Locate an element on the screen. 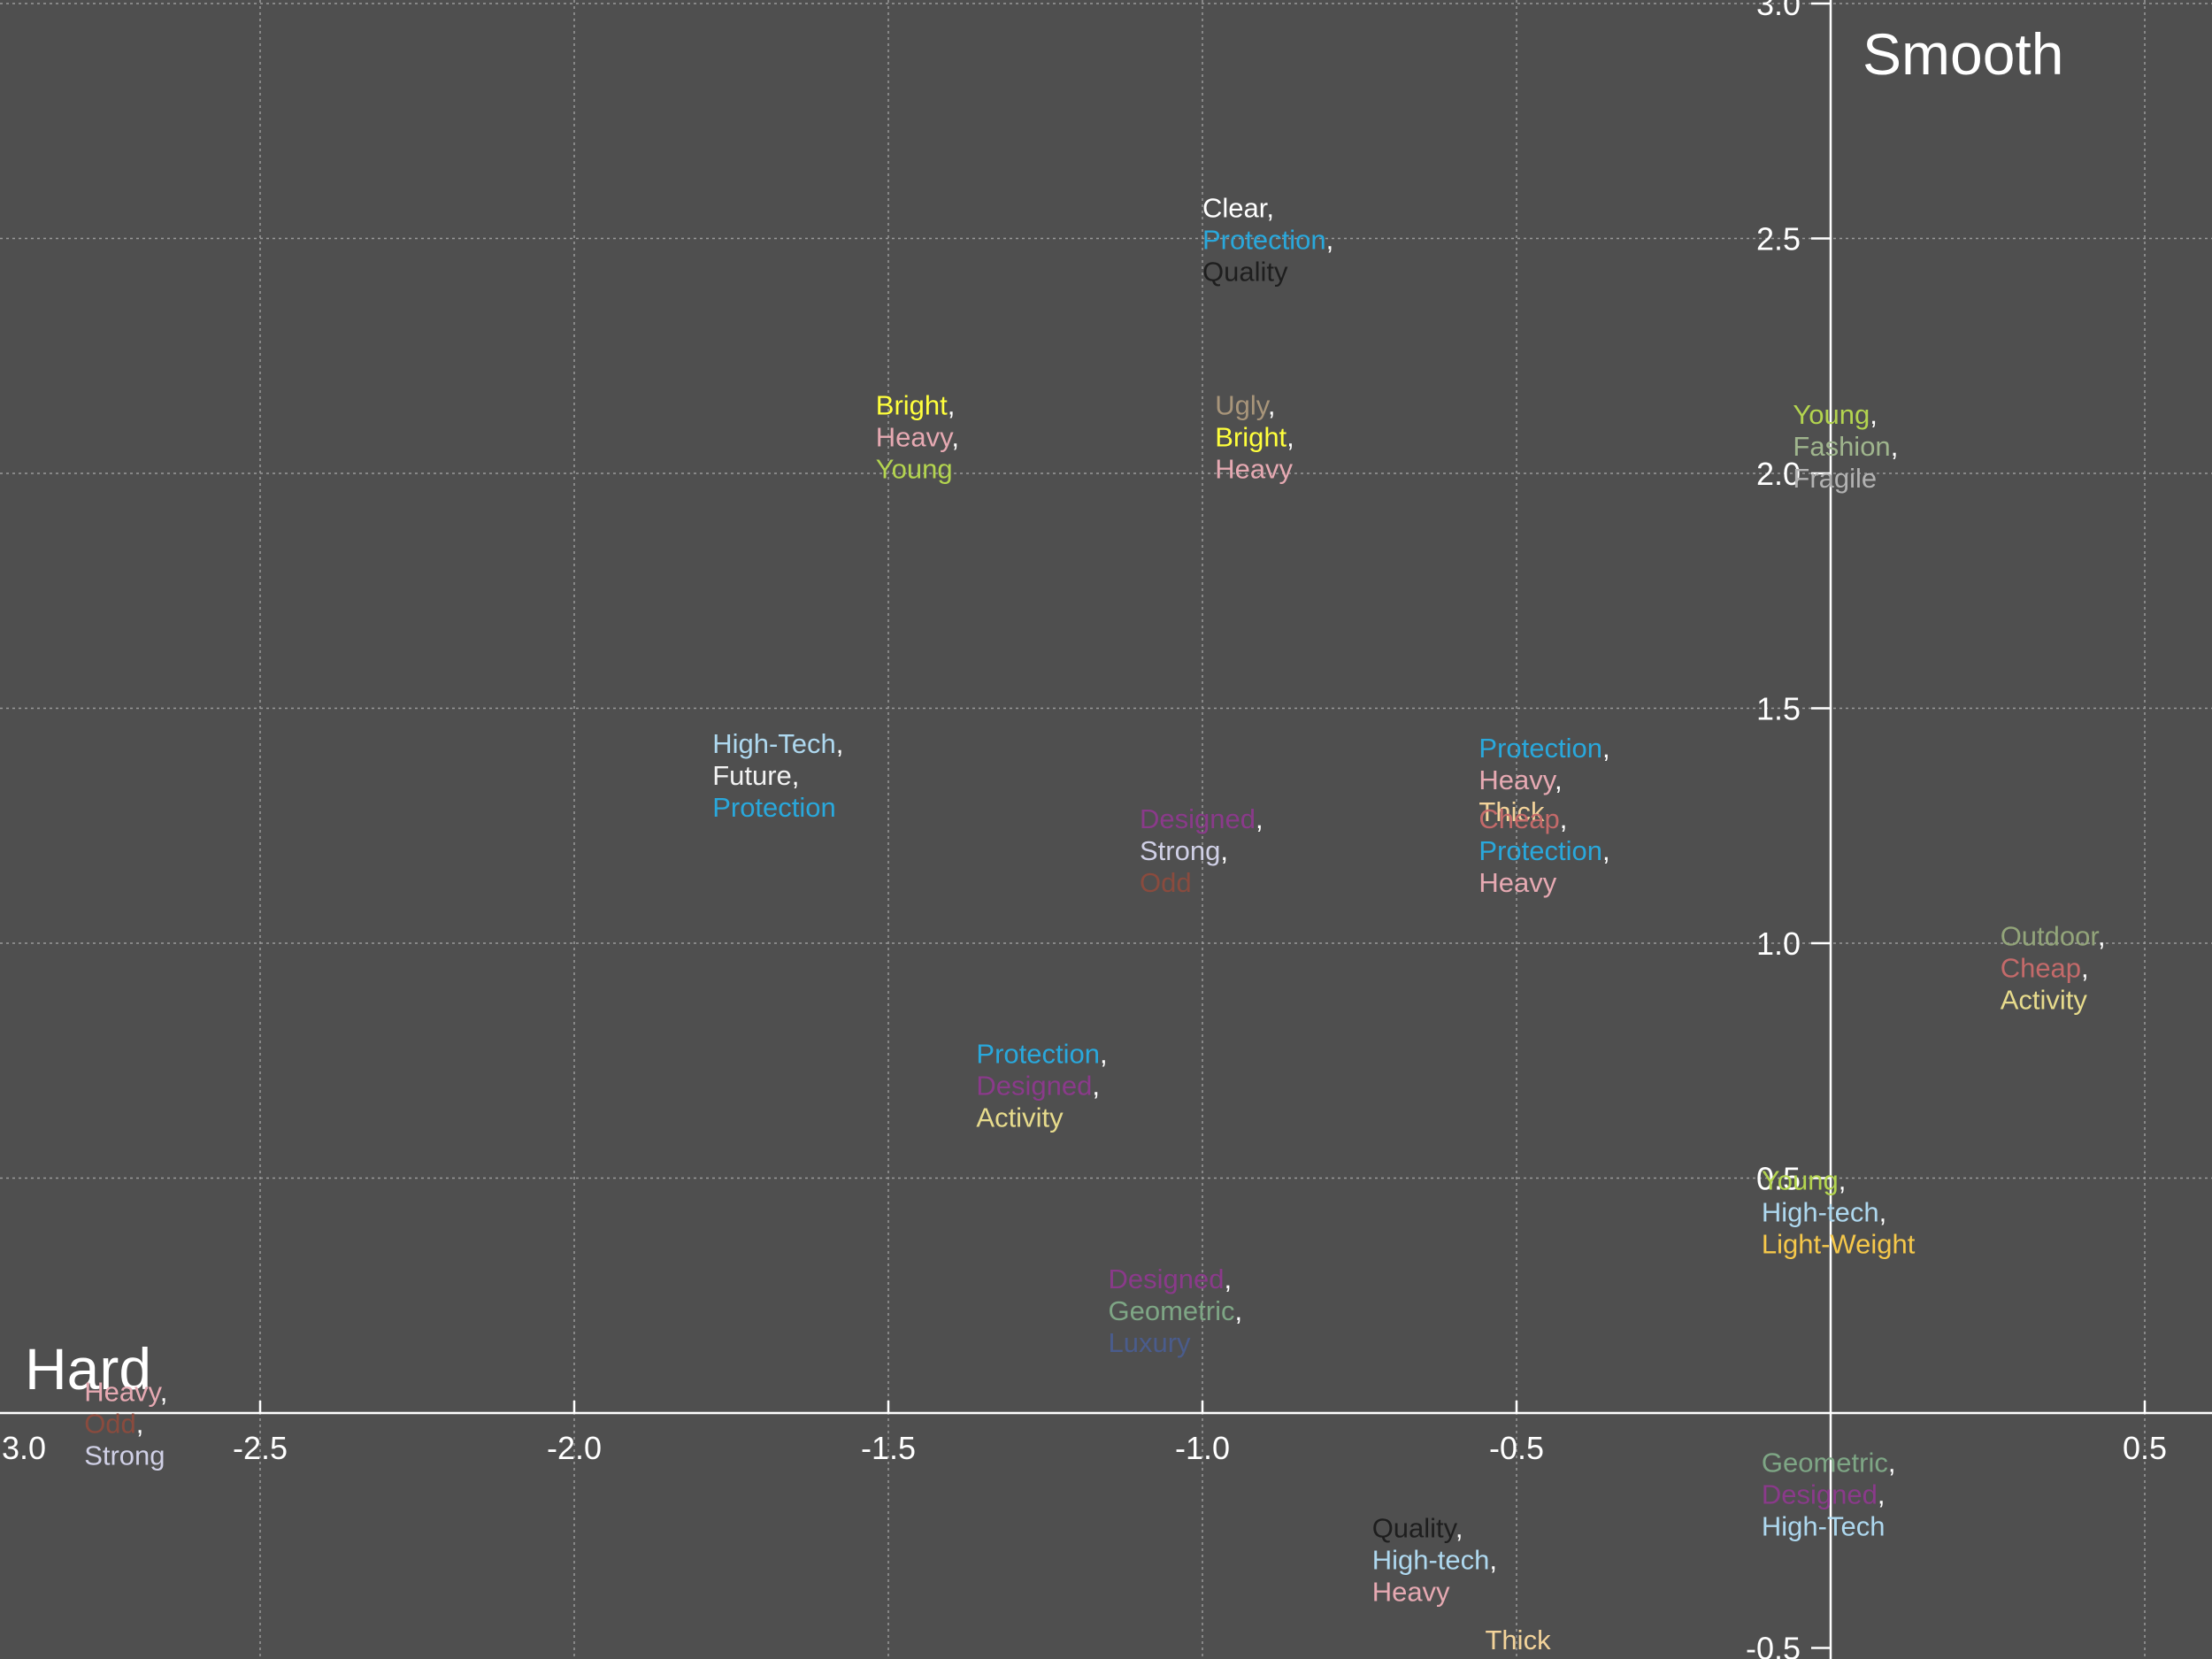 This screenshot has height=1659, width=2212. word-cluster: Protection,Designed,Activity is located at coordinates (1041, 1085).